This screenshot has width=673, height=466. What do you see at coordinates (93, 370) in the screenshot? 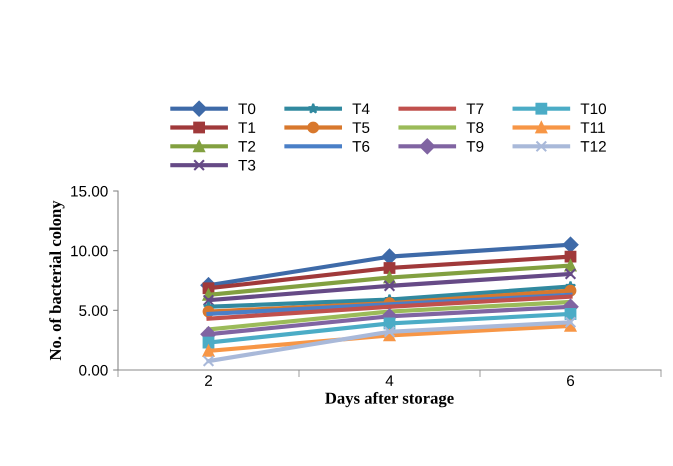
I see `y-tick-label: 0.00` at bounding box center [93, 370].